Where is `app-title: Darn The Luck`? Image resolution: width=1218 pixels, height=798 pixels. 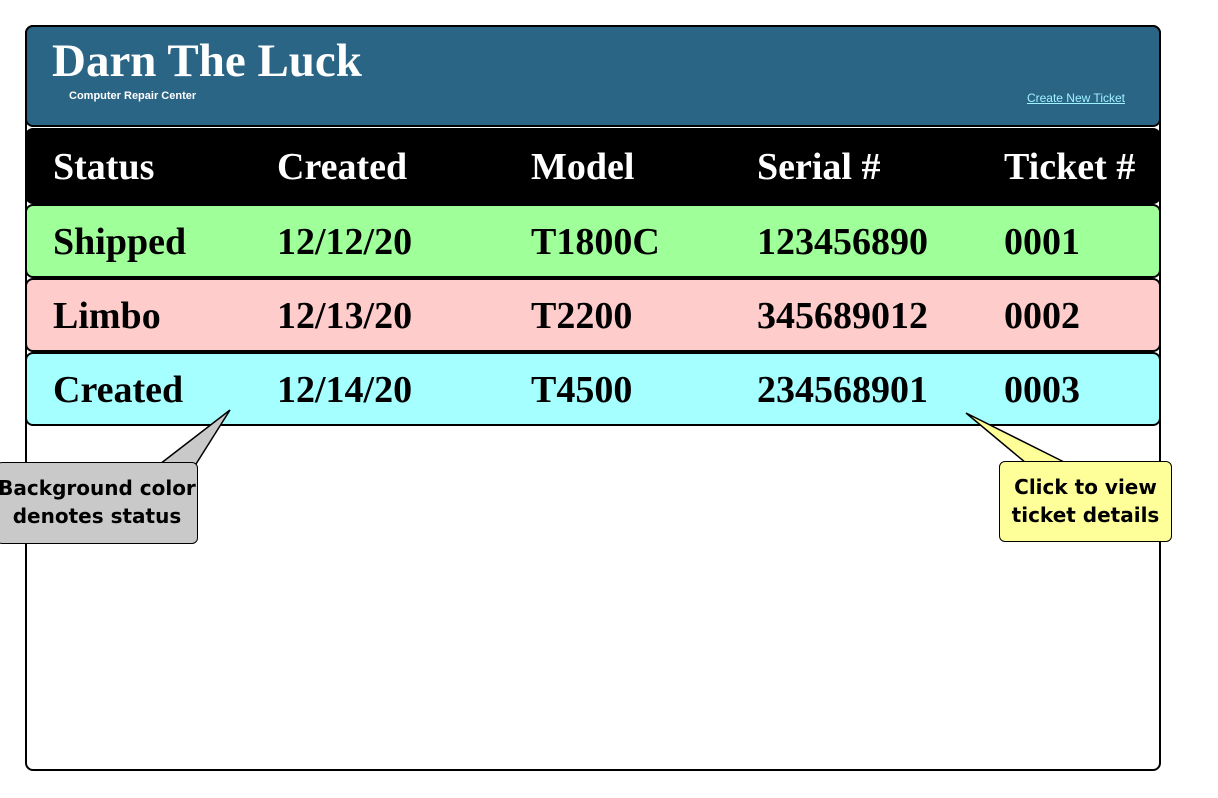
app-title: Darn The Luck is located at coordinates (207, 61).